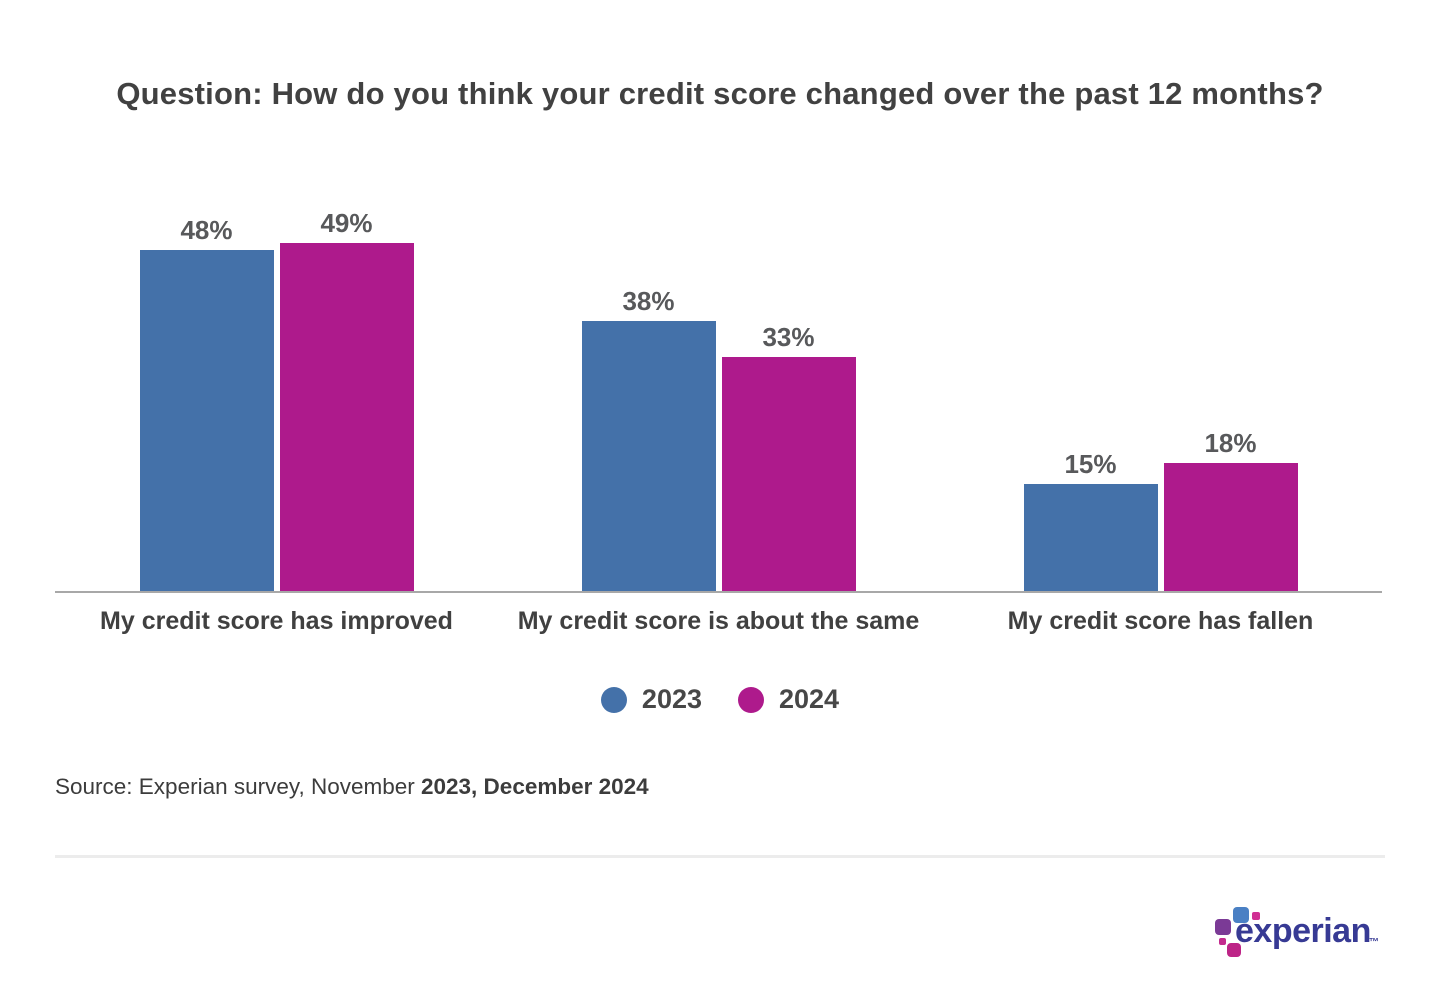 The width and height of the screenshot is (1440, 1007). I want to click on legend-item-2023: 2023, so click(651, 699).